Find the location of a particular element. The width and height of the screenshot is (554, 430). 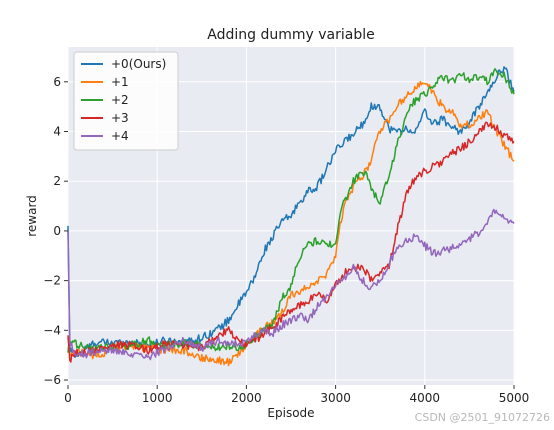

x-axis-label: Episode is located at coordinates (290, 413).